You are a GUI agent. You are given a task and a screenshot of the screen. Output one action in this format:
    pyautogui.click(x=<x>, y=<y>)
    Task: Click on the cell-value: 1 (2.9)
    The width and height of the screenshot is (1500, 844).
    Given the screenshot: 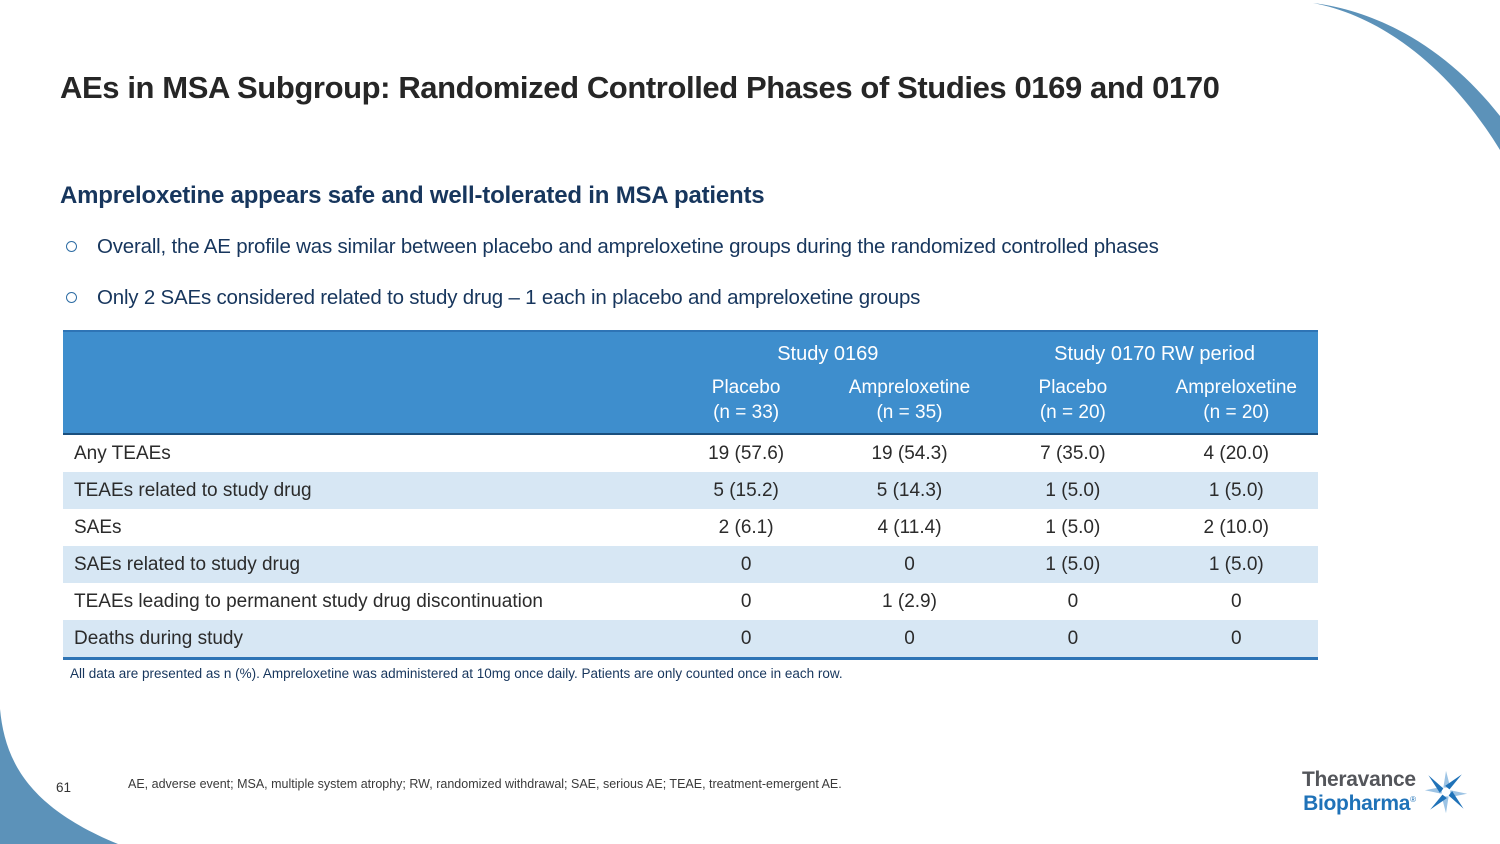 What is the action you would take?
    pyautogui.click(x=909, y=601)
    